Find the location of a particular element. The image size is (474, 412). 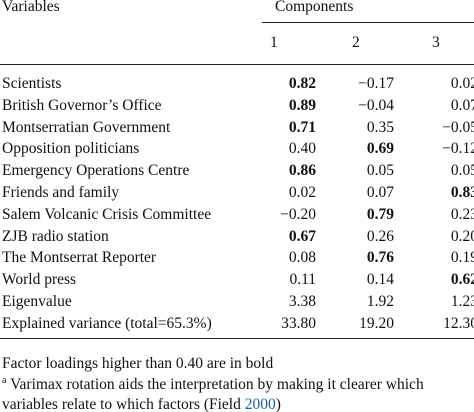

cell-value: 1.92 is located at coordinates (380, 301).